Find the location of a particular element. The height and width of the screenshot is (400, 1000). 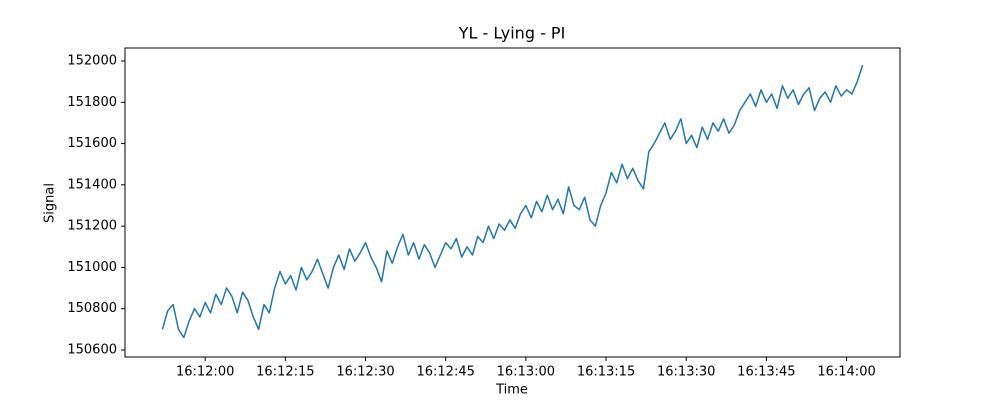

y-tick-label: 151000 is located at coordinates (92, 267).